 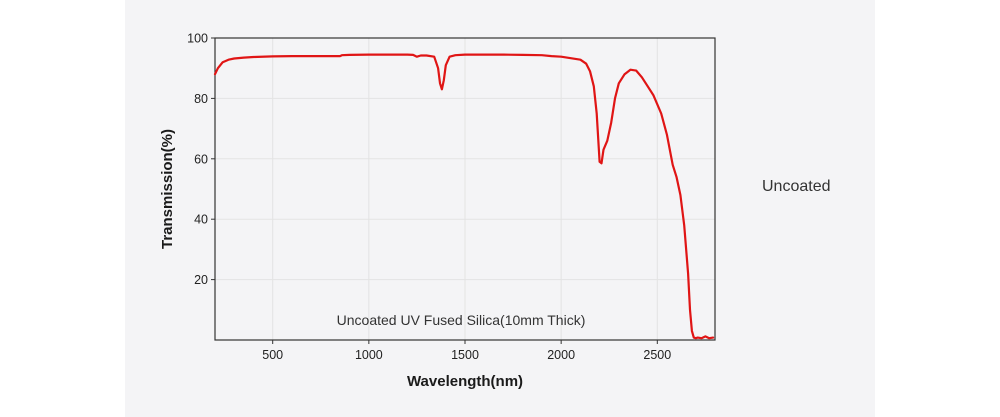 I want to click on y-tick-label: 100, so click(x=197, y=39).